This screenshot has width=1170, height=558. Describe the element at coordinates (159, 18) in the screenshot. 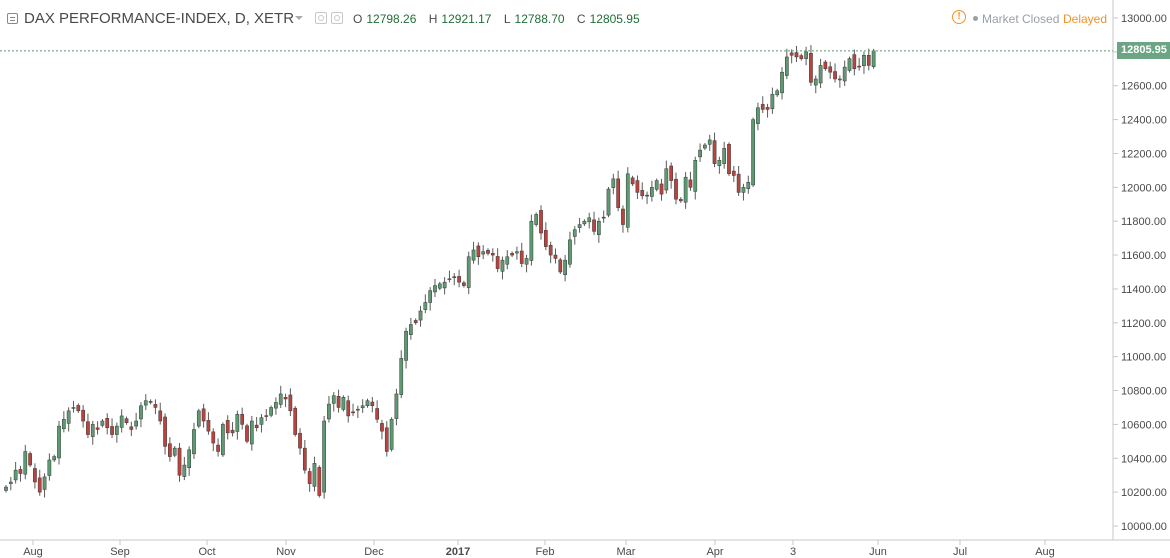

I see `symbol-title: DAX PERFORMANCE-INDEX, D, XETR` at that location.